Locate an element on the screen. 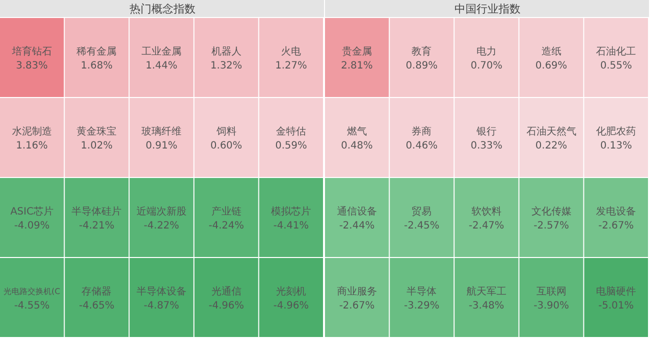  data-label: 2.81% is located at coordinates (357, 66).